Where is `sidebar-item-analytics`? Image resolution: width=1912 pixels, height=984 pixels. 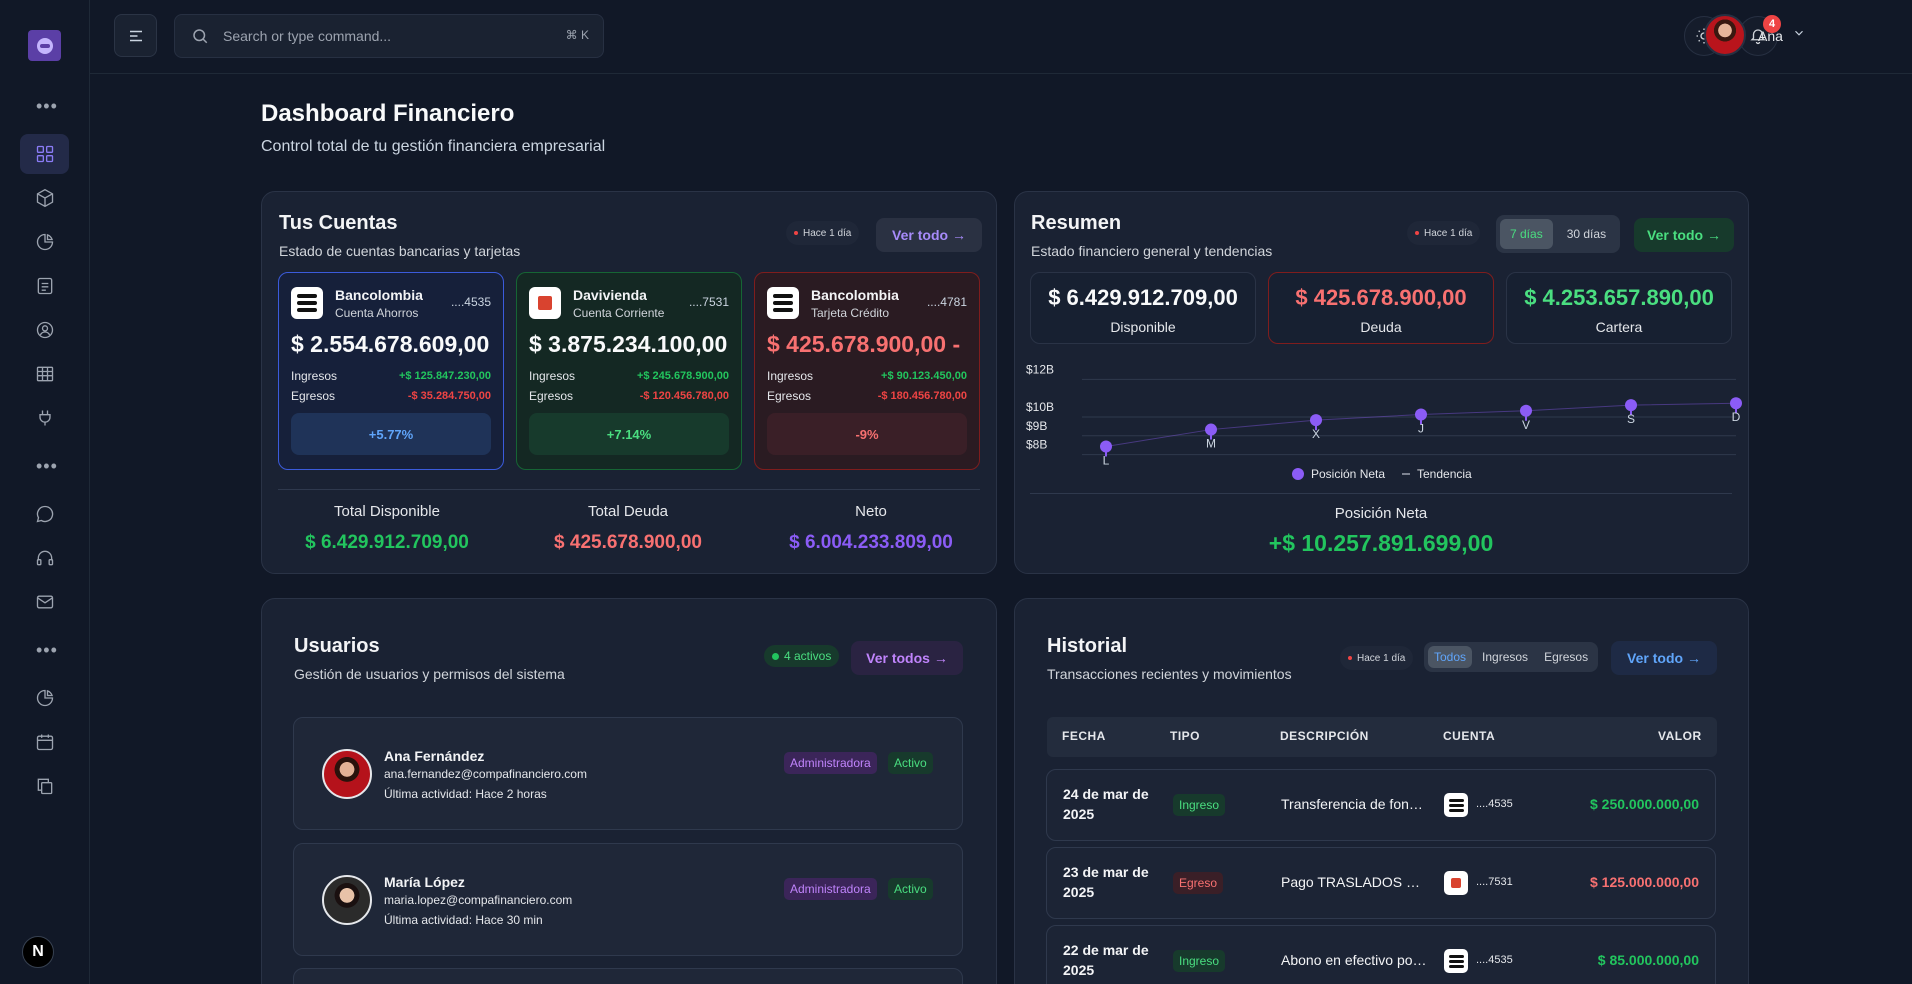 sidebar-item-analytics is located at coordinates (44, 698).